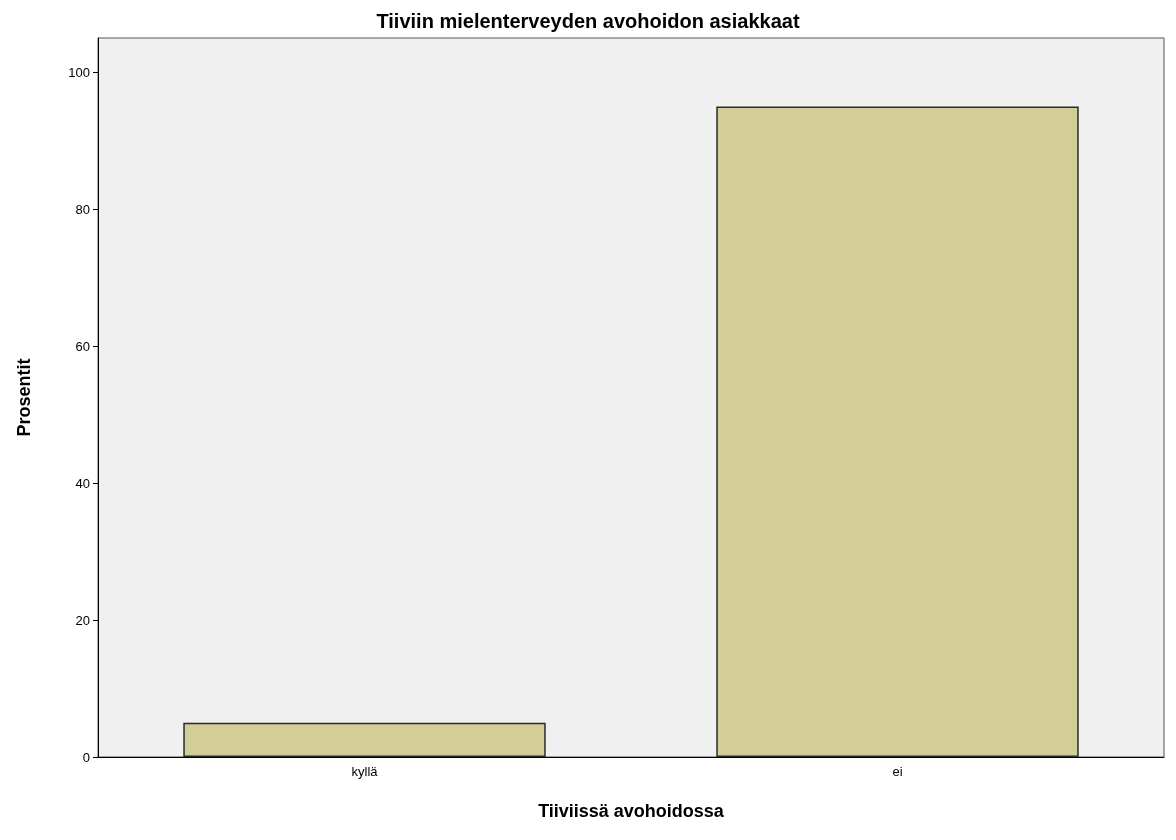 The width and height of the screenshot is (1176, 840). What do you see at coordinates (82, 483) in the screenshot?
I see `y-tick-label: 40` at bounding box center [82, 483].